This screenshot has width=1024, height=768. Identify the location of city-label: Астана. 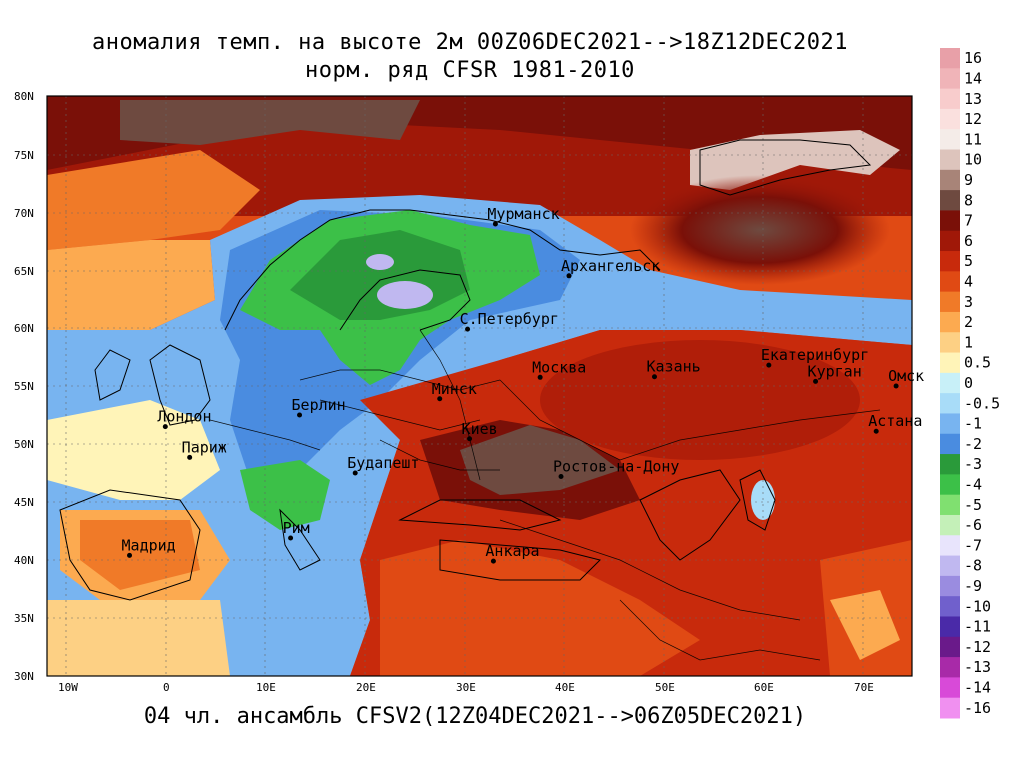
(895, 421).